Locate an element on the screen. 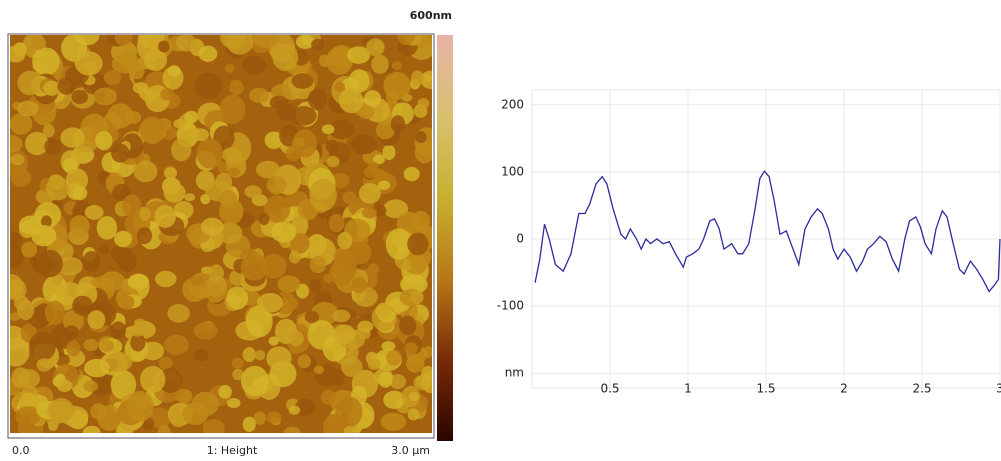  profile-line is located at coordinates (767, 231).